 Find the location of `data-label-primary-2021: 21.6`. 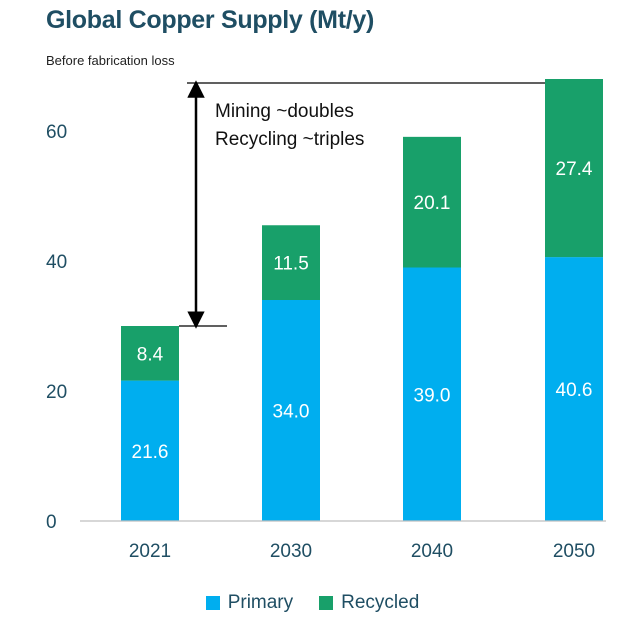

data-label-primary-2021: 21.6 is located at coordinates (150, 452).